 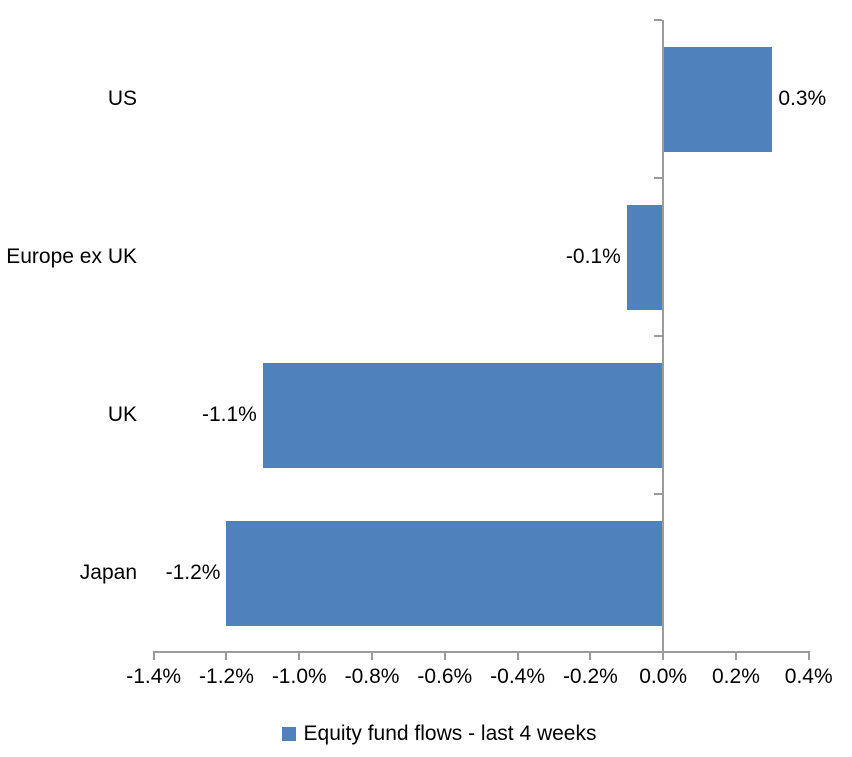 I want to click on value-axis-tick-label: -0.6%, so click(x=445, y=676).